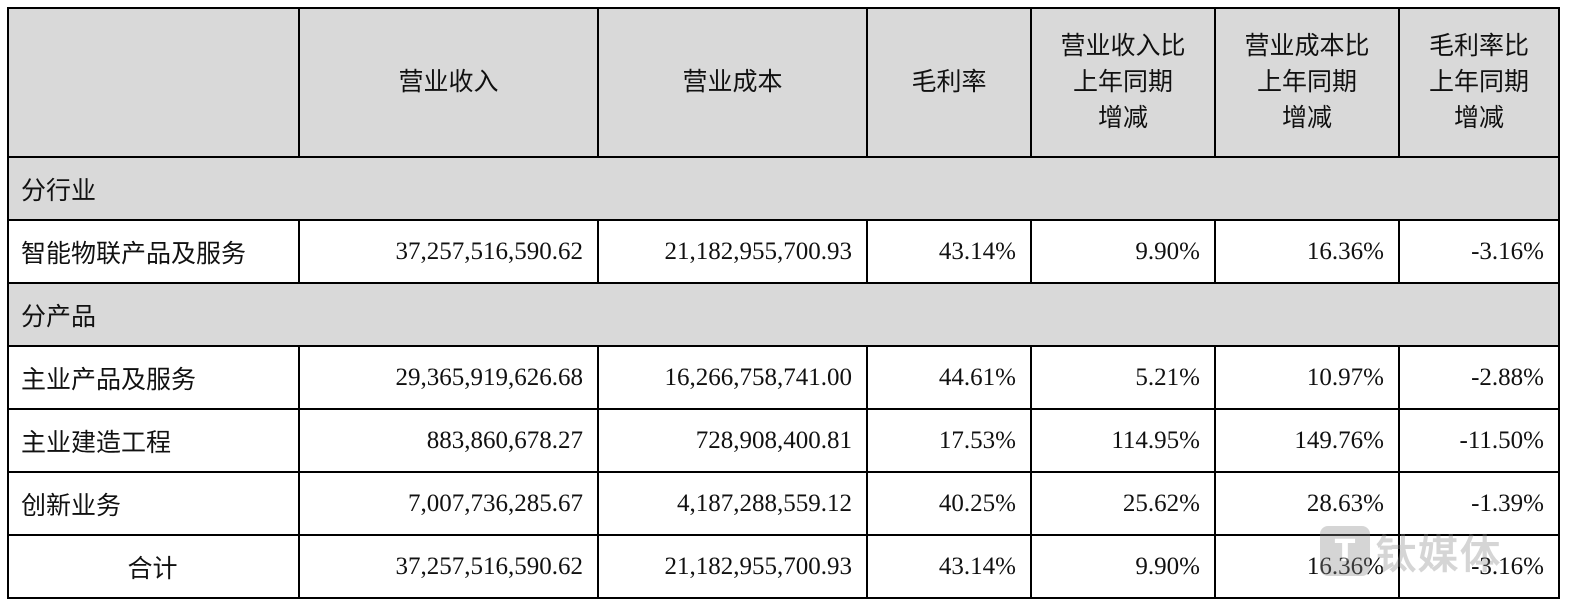 The height and width of the screenshot is (611, 1573). What do you see at coordinates (1479, 440) in the screenshot?
I see `cell-value: -11.50%` at bounding box center [1479, 440].